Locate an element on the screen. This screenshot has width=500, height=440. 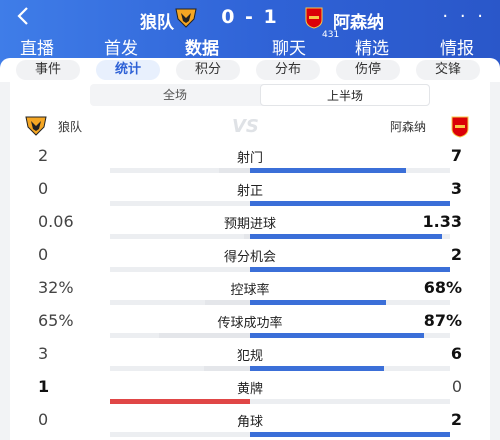
stat-row: 0 得分机会 2 is located at coordinates (250, 261).